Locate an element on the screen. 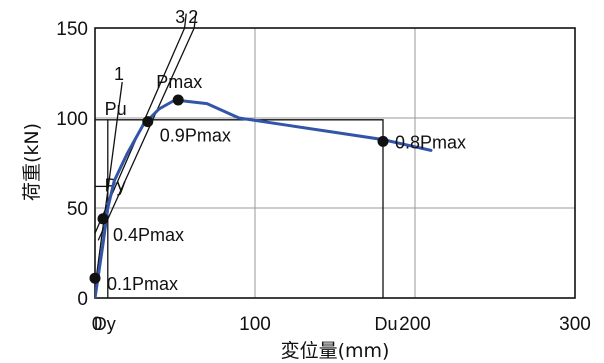 The width and height of the screenshot is (604, 363). point-label-4: 0.8Pmax is located at coordinates (430, 142).